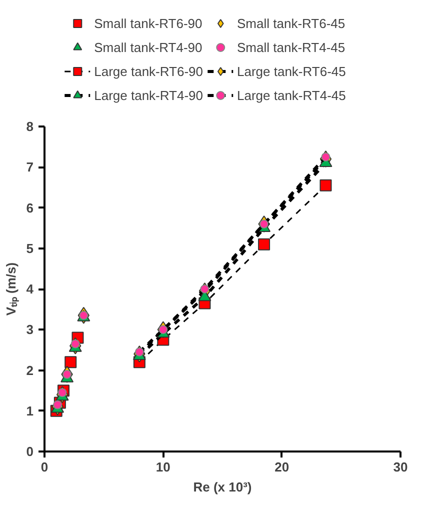  I want to click on y-axis-title: Vₜᵢₚ (m/s), so click(11, 289).